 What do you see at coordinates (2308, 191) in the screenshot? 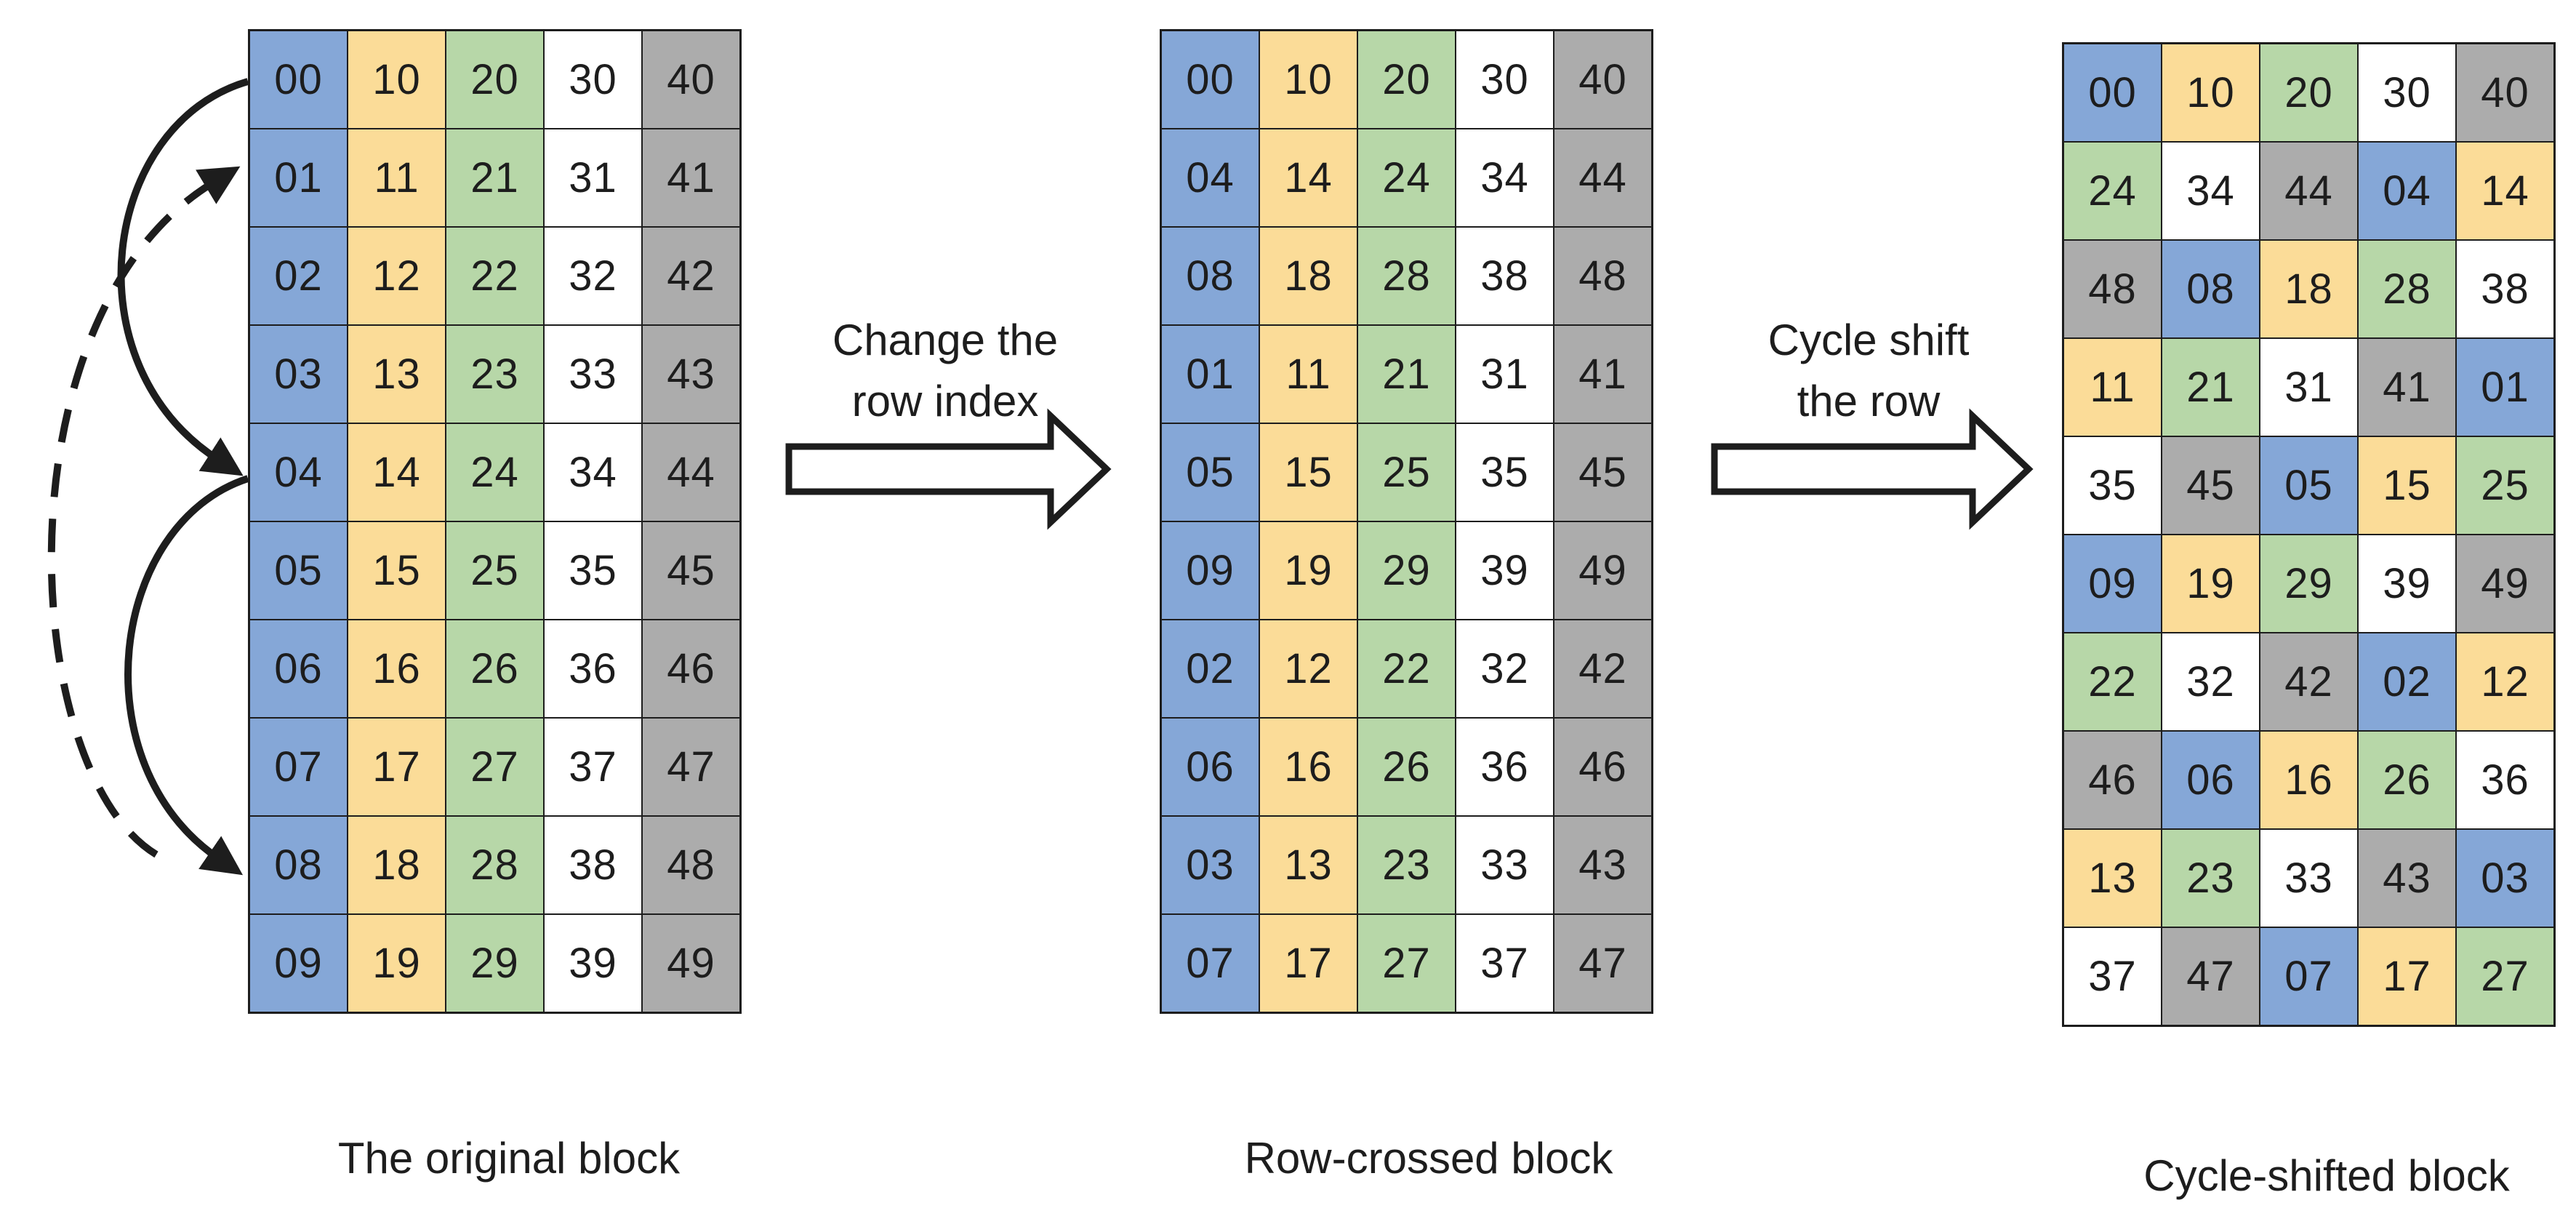
I see `cell-44: 44` at bounding box center [2308, 191].